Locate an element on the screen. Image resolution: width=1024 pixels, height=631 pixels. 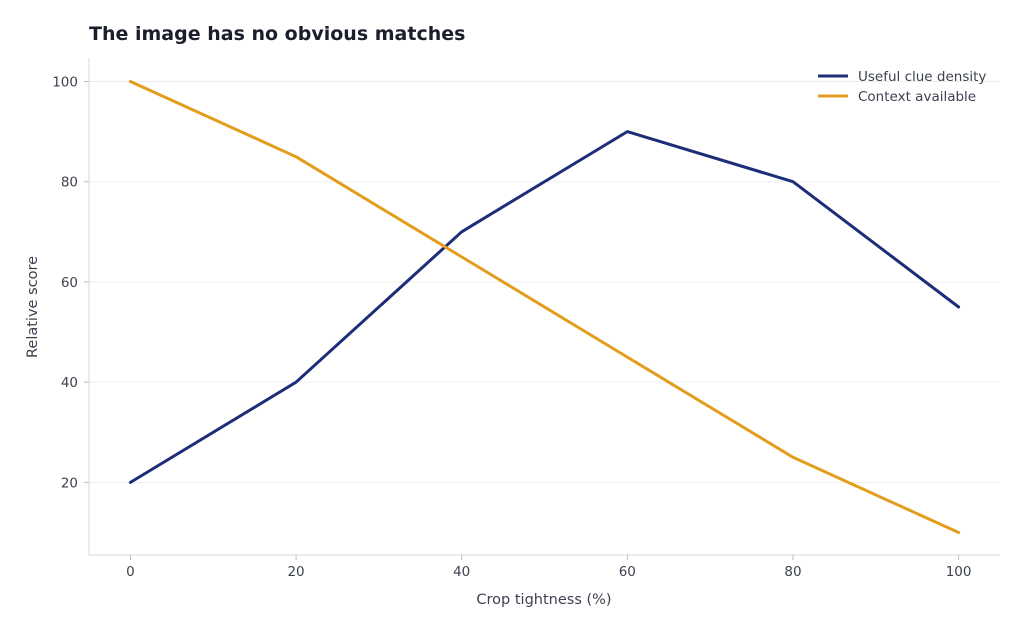
legend-label-1: Useful clue density is located at coordinates (922, 77).